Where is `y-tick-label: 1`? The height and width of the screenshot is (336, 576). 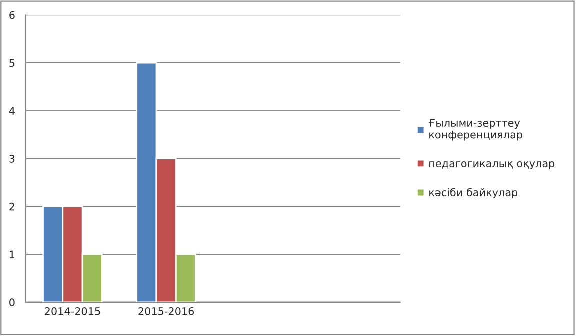
y-tick-label: 1 is located at coordinates (12, 254).